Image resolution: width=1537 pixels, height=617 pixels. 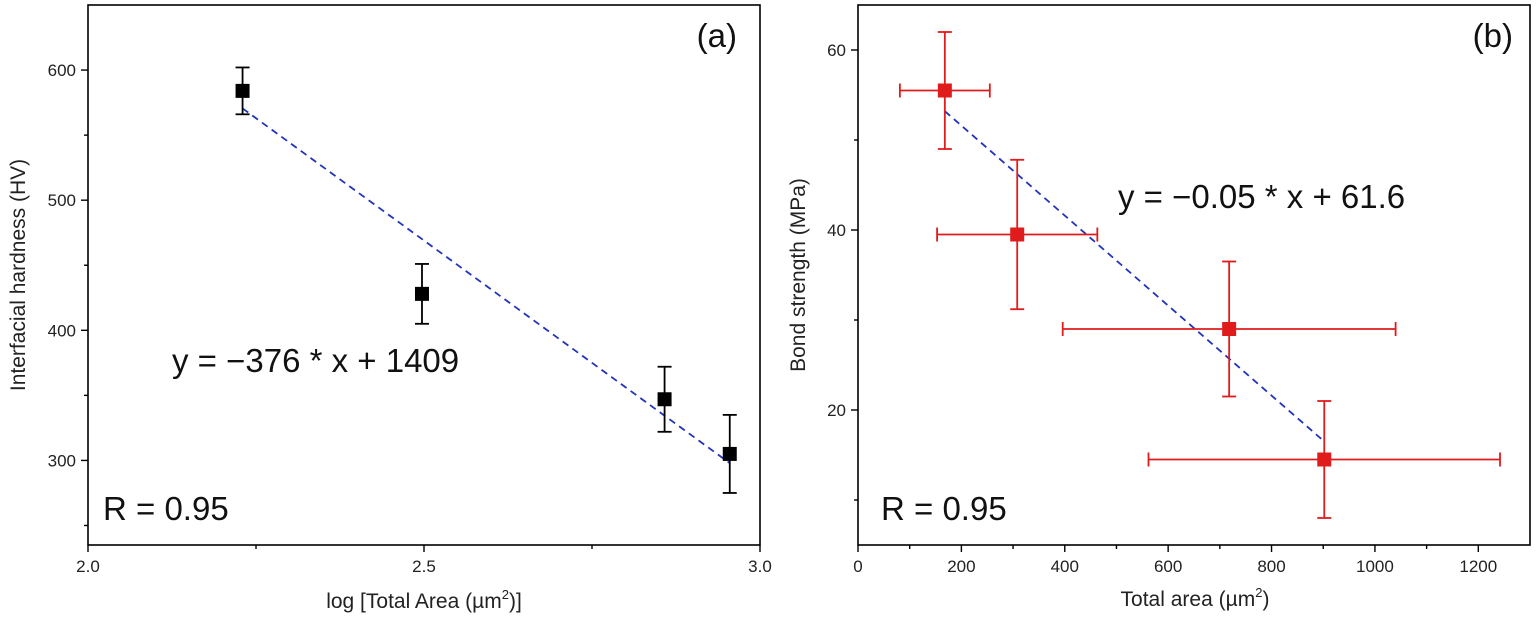 What do you see at coordinates (515, 601) in the screenshot?
I see `x-axis-title-a-tail: )]` at bounding box center [515, 601].